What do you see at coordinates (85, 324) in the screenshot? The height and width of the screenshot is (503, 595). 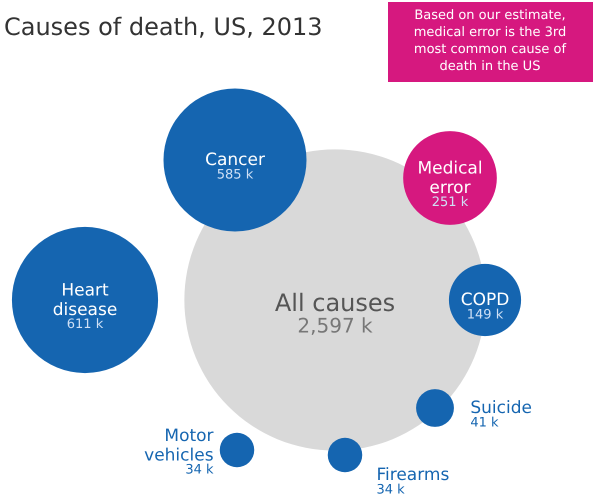 I see `data-label: 611 k` at bounding box center [85, 324].